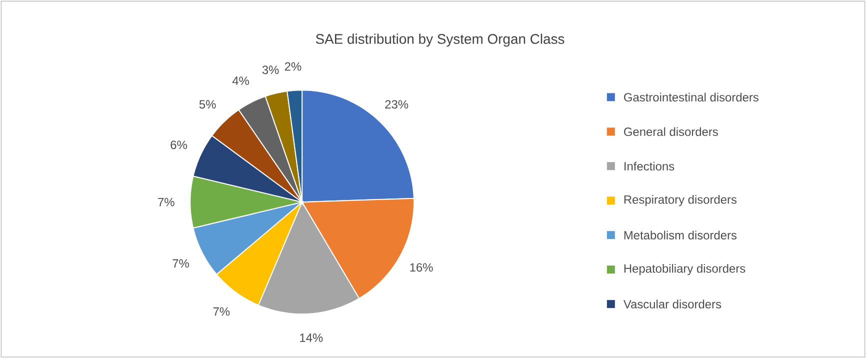  Describe the element at coordinates (440, 40) in the screenshot. I see `chart-title: SAE distribution by System Organ Class` at that location.